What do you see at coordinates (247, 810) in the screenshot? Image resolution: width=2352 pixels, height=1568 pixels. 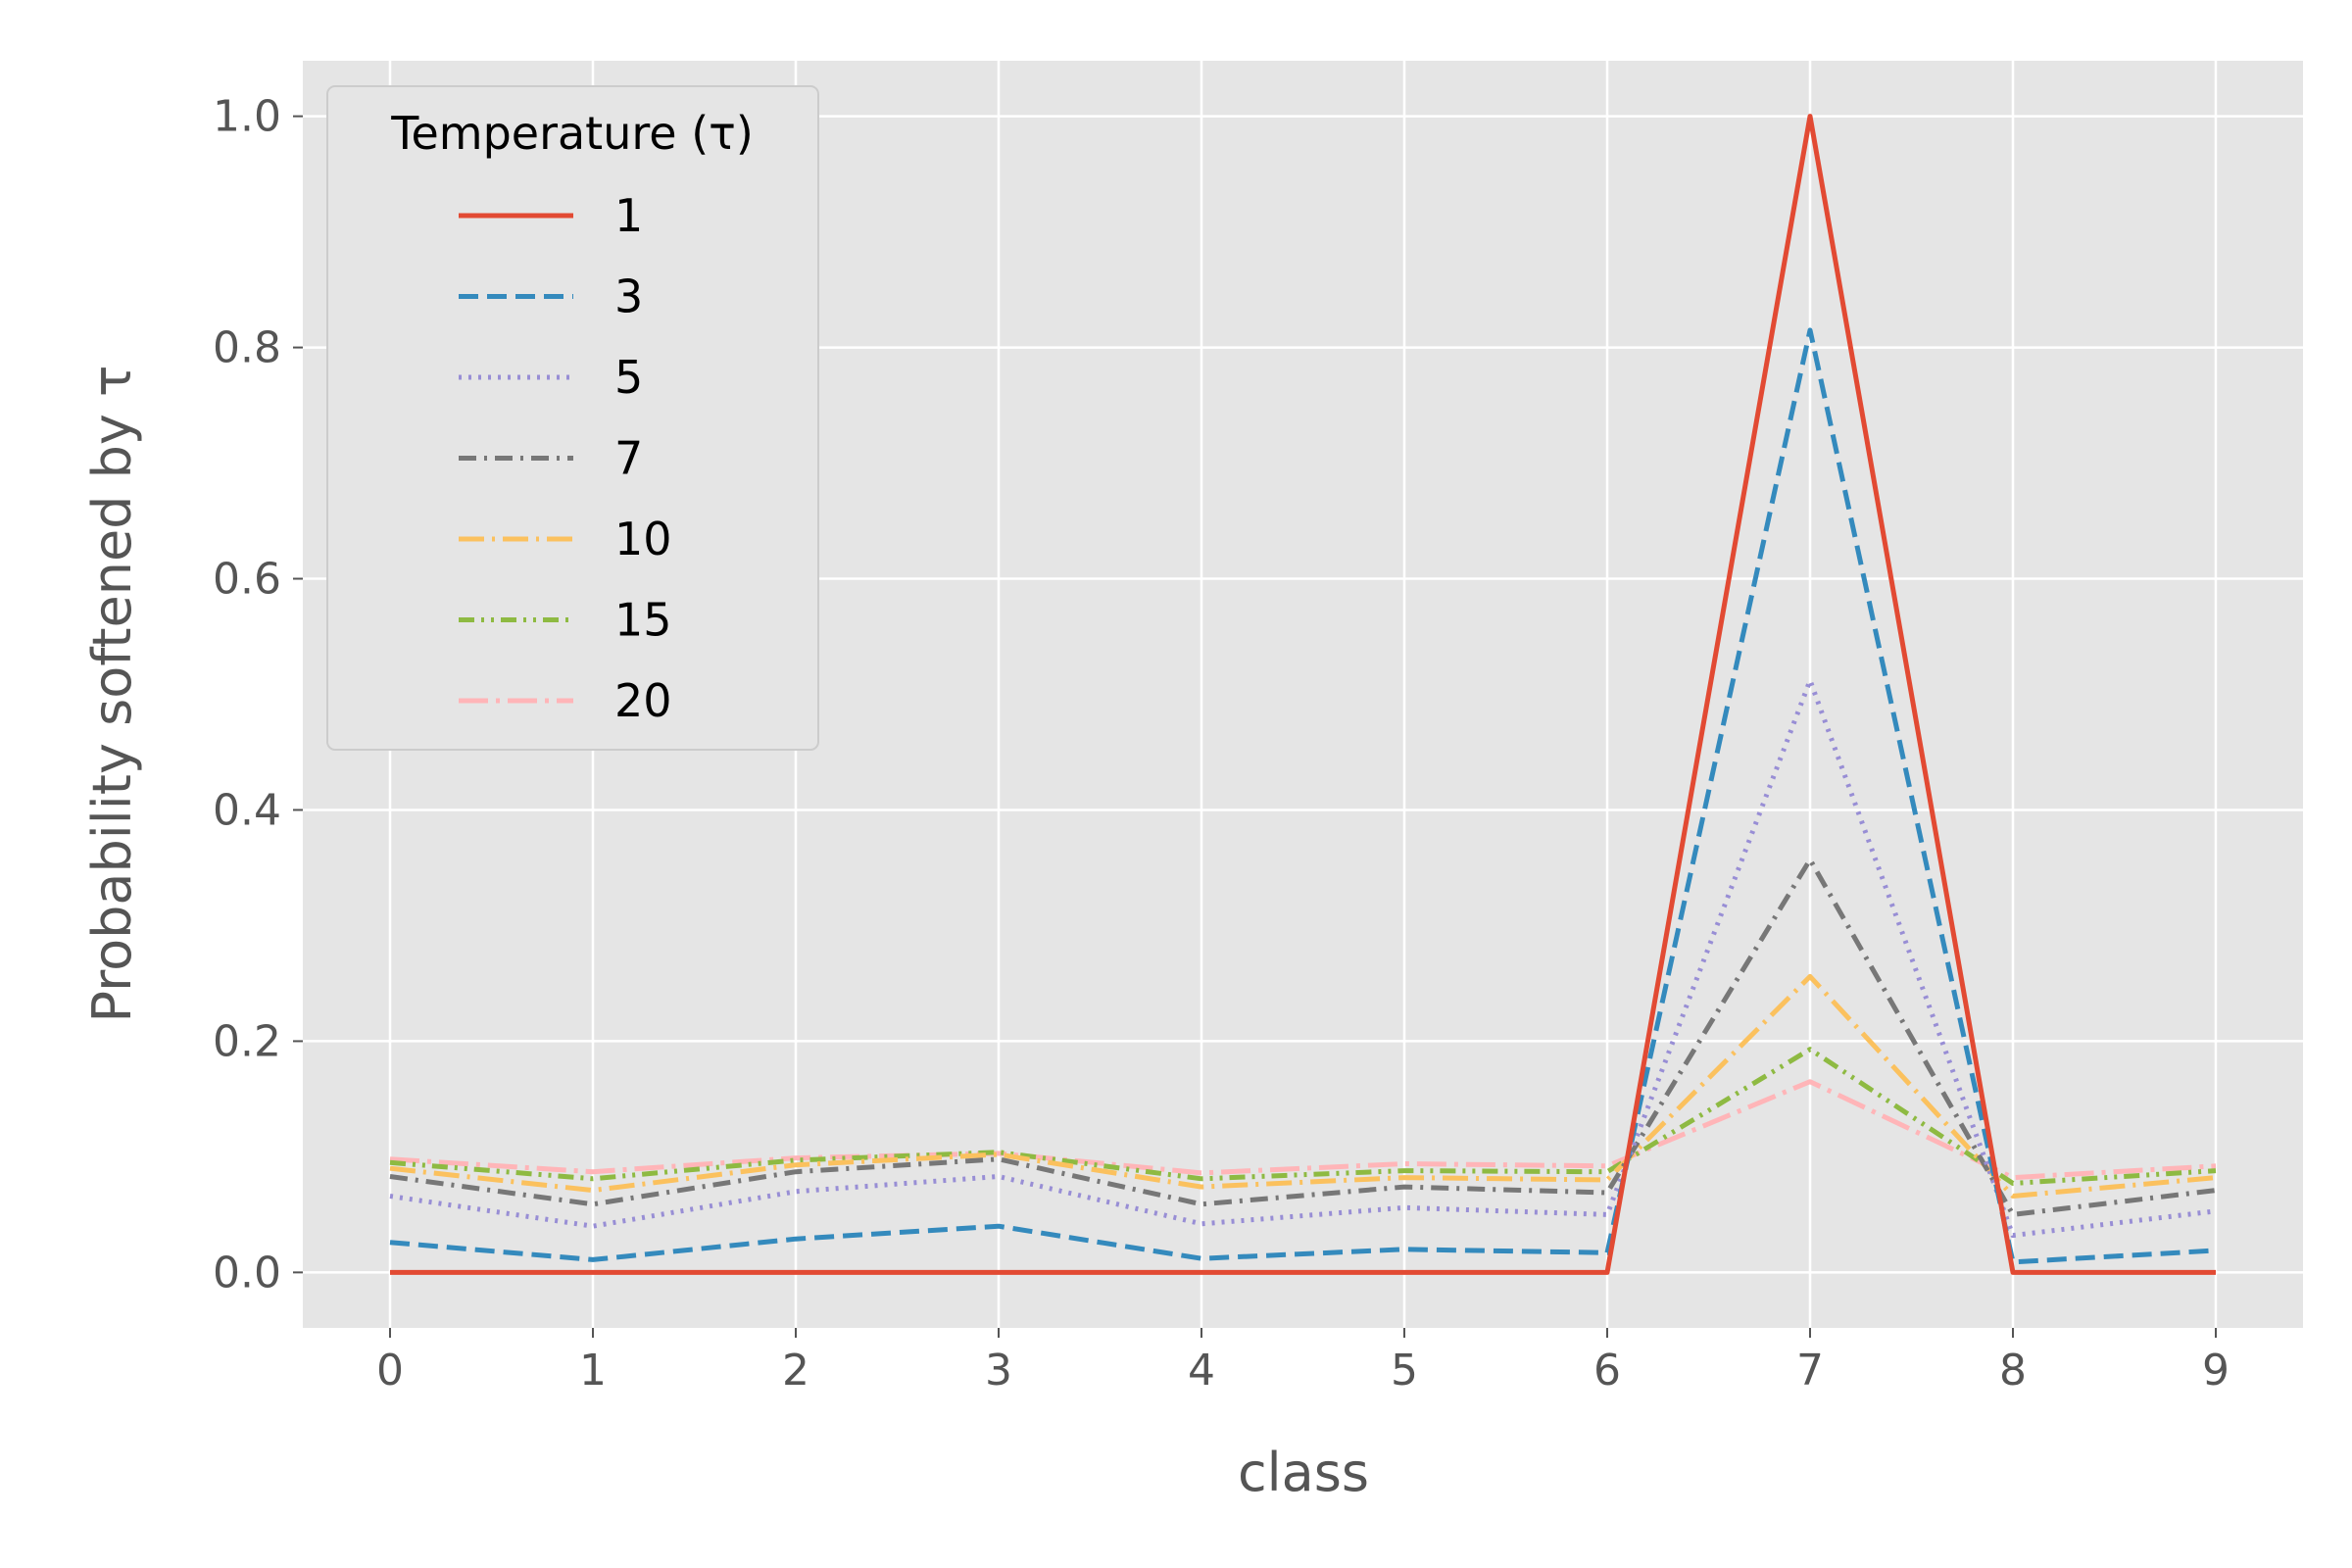 I see `y-tick-label: 0.4` at bounding box center [247, 810].